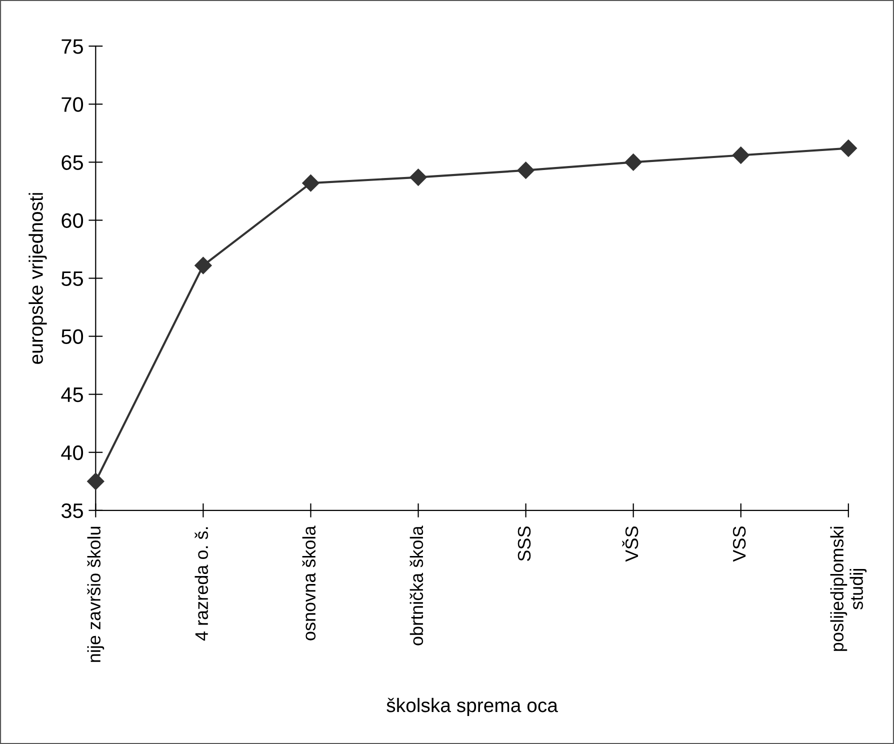 The image size is (894, 744). I want to click on x-tick-label: VŠS, so click(630, 544).